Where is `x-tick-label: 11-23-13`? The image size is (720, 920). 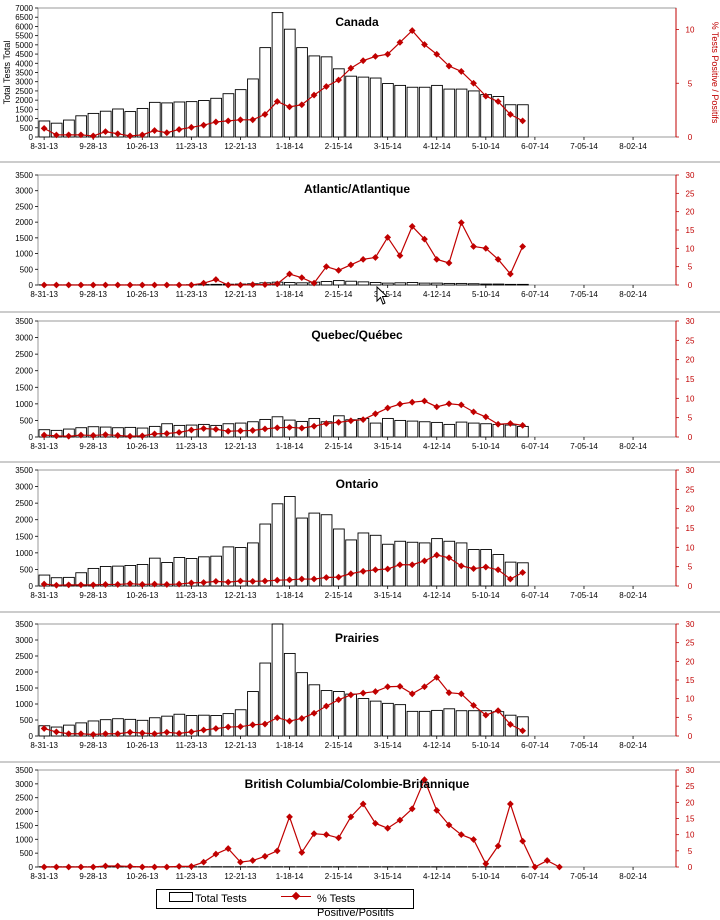
x-tick-label: 11-23-13 is located at coordinates (192, 595).